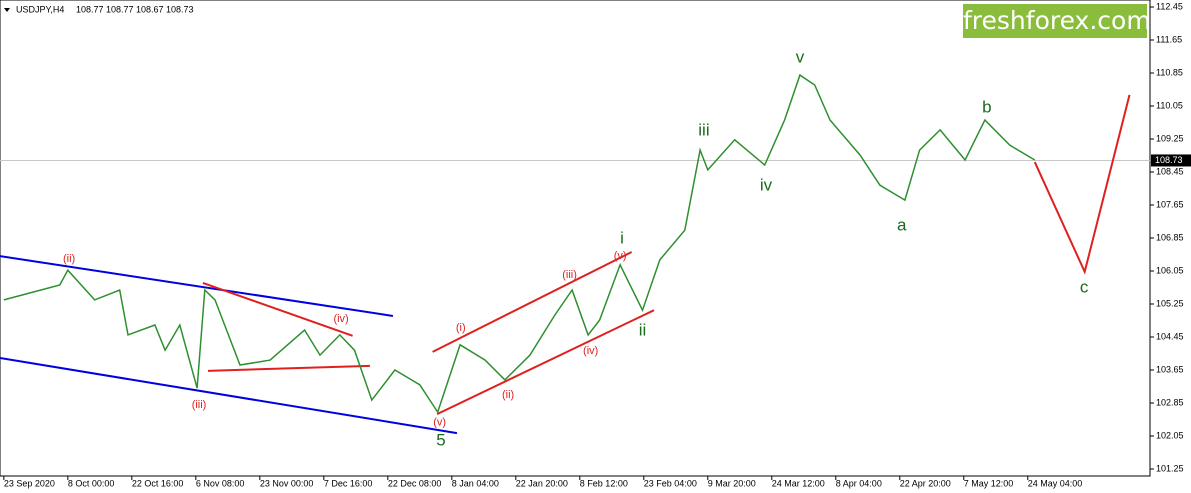 The image size is (1191, 493). Describe the element at coordinates (604, 483) in the screenshot. I see `x-tick-label: 8 Feb 12:00` at that location.